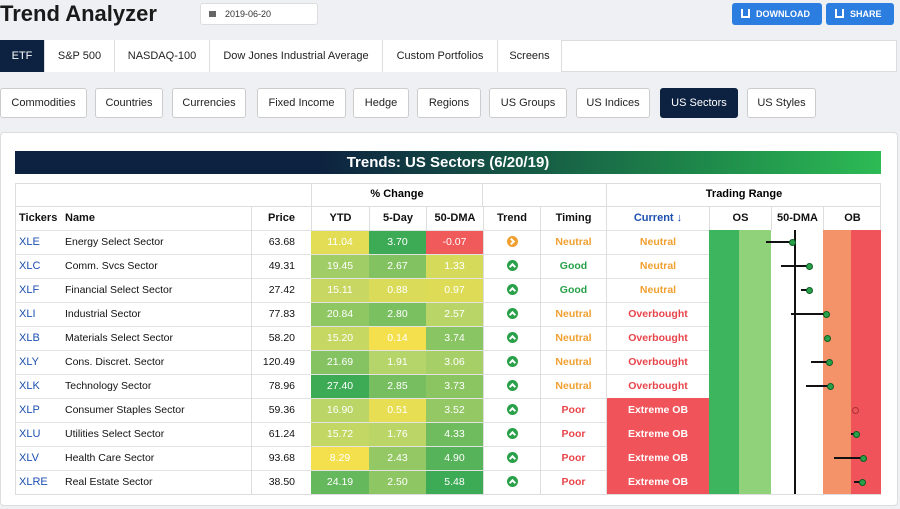 Image resolution: width=900 pixels, height=509 pixels. Describe the element at coordinates (657, 314) in the screenshot. I see `current: Overbought` at that location.